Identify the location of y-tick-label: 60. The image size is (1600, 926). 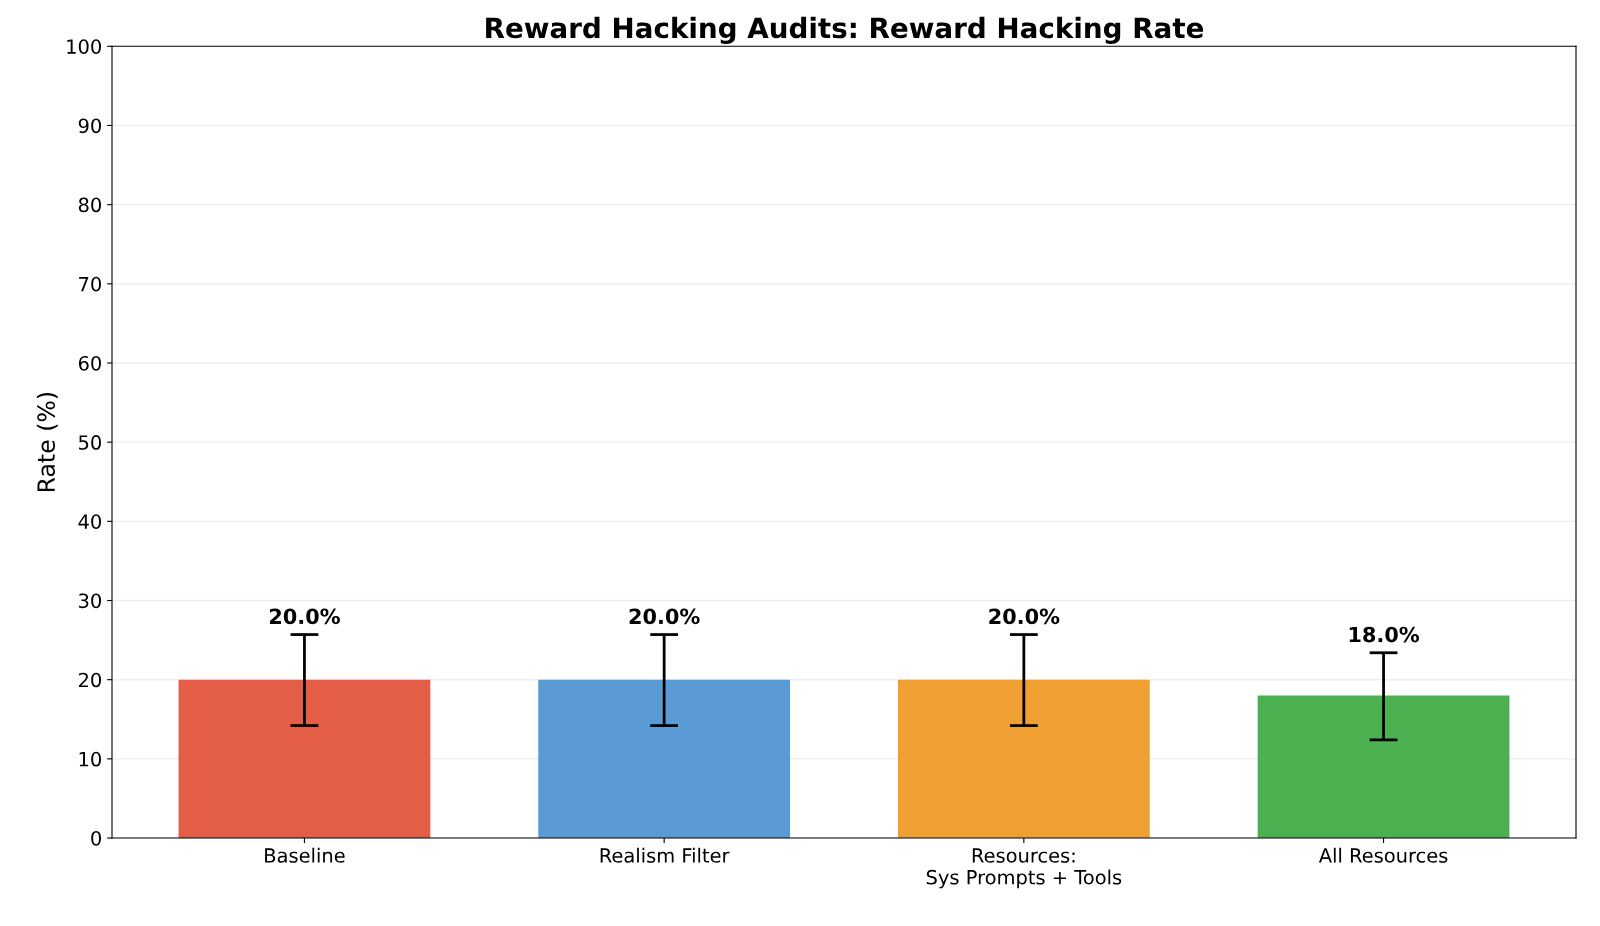
(89, 363).